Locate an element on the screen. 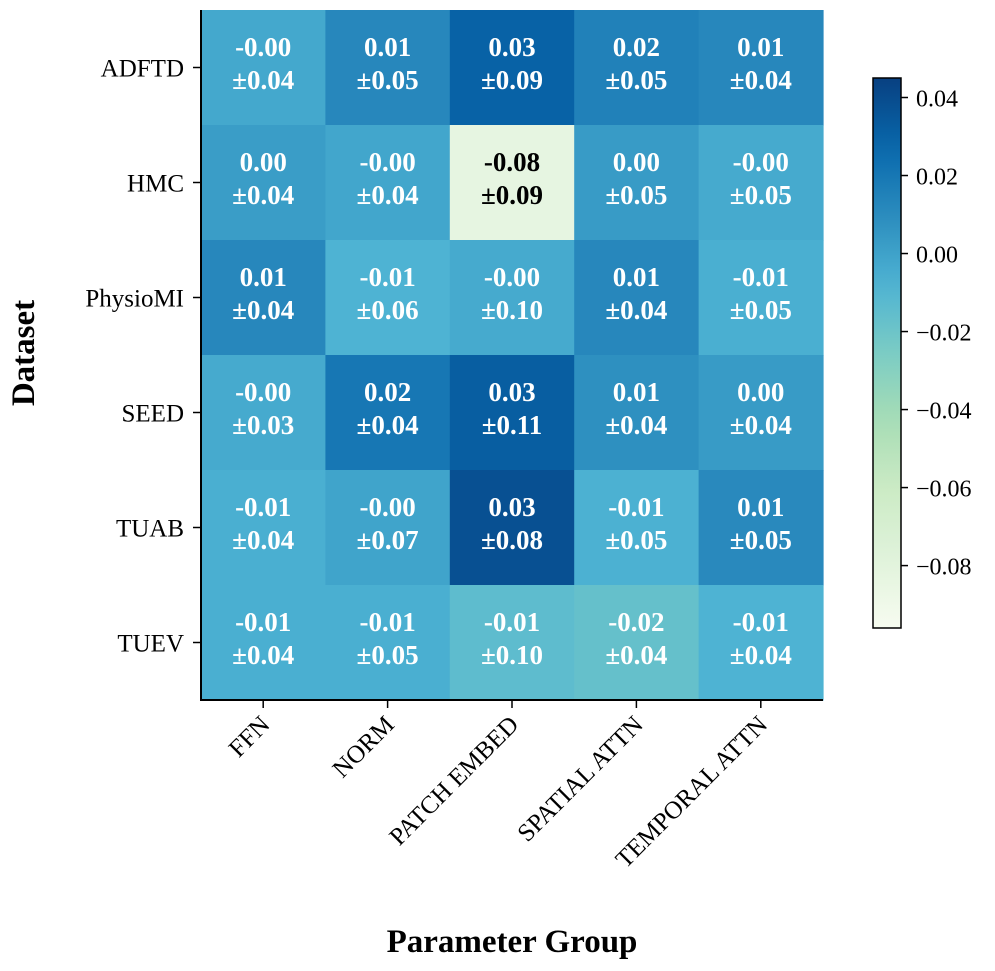 The width and height of the screenshot is (995, 971). colorbar-tick-label: −0.02 is located at coordinates (944, 334).